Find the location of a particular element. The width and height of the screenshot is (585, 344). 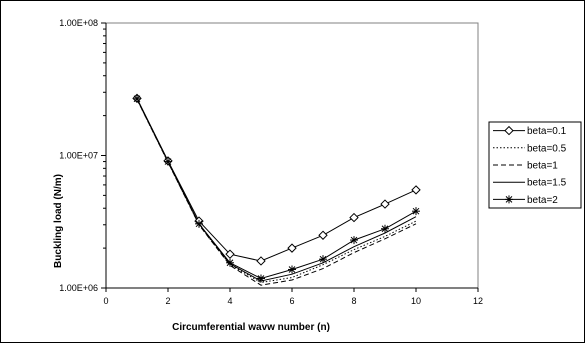

x-tick-label: 12 is located at coordinates (478, 301).